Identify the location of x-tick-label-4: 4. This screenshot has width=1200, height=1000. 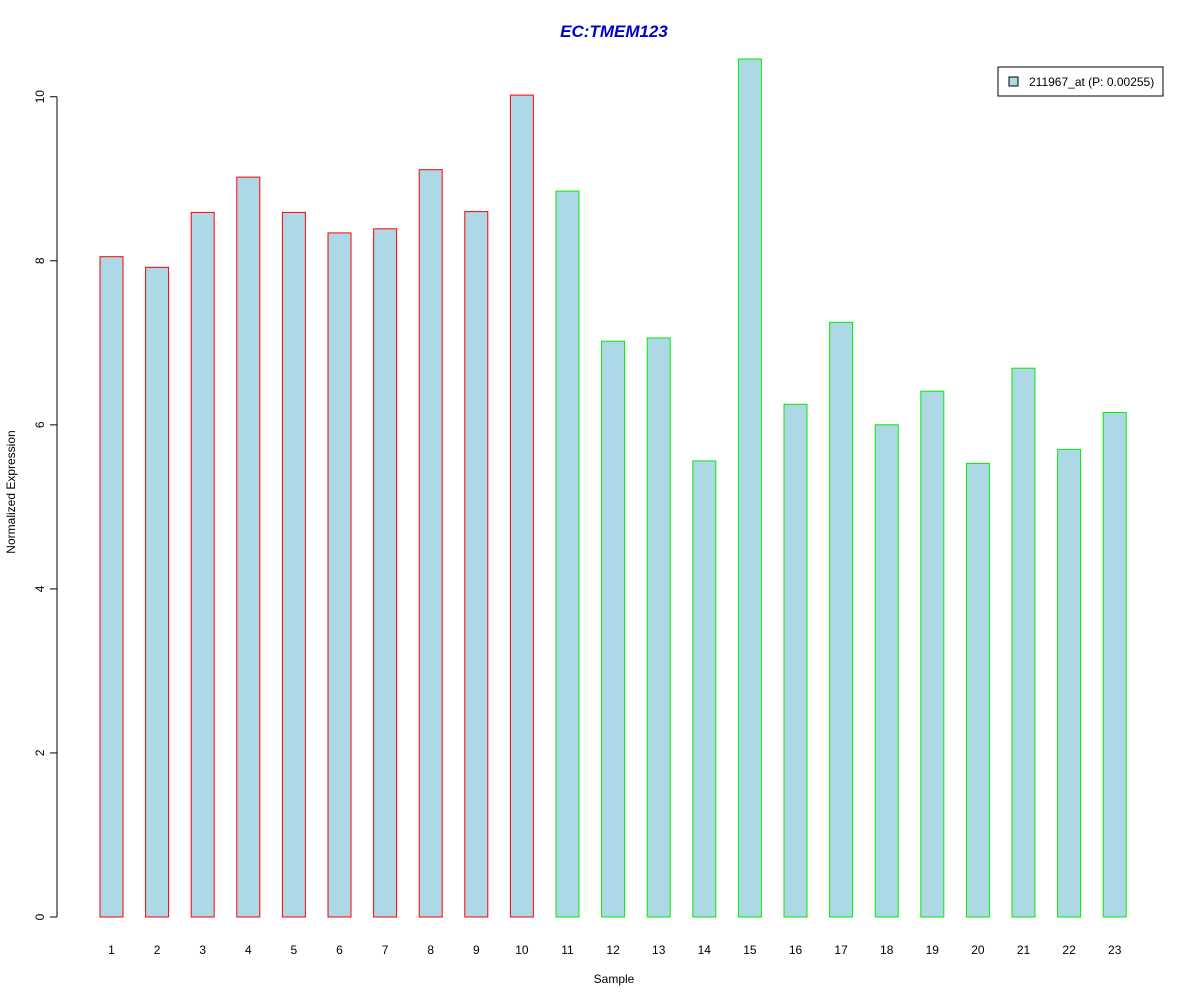
(248, 950).